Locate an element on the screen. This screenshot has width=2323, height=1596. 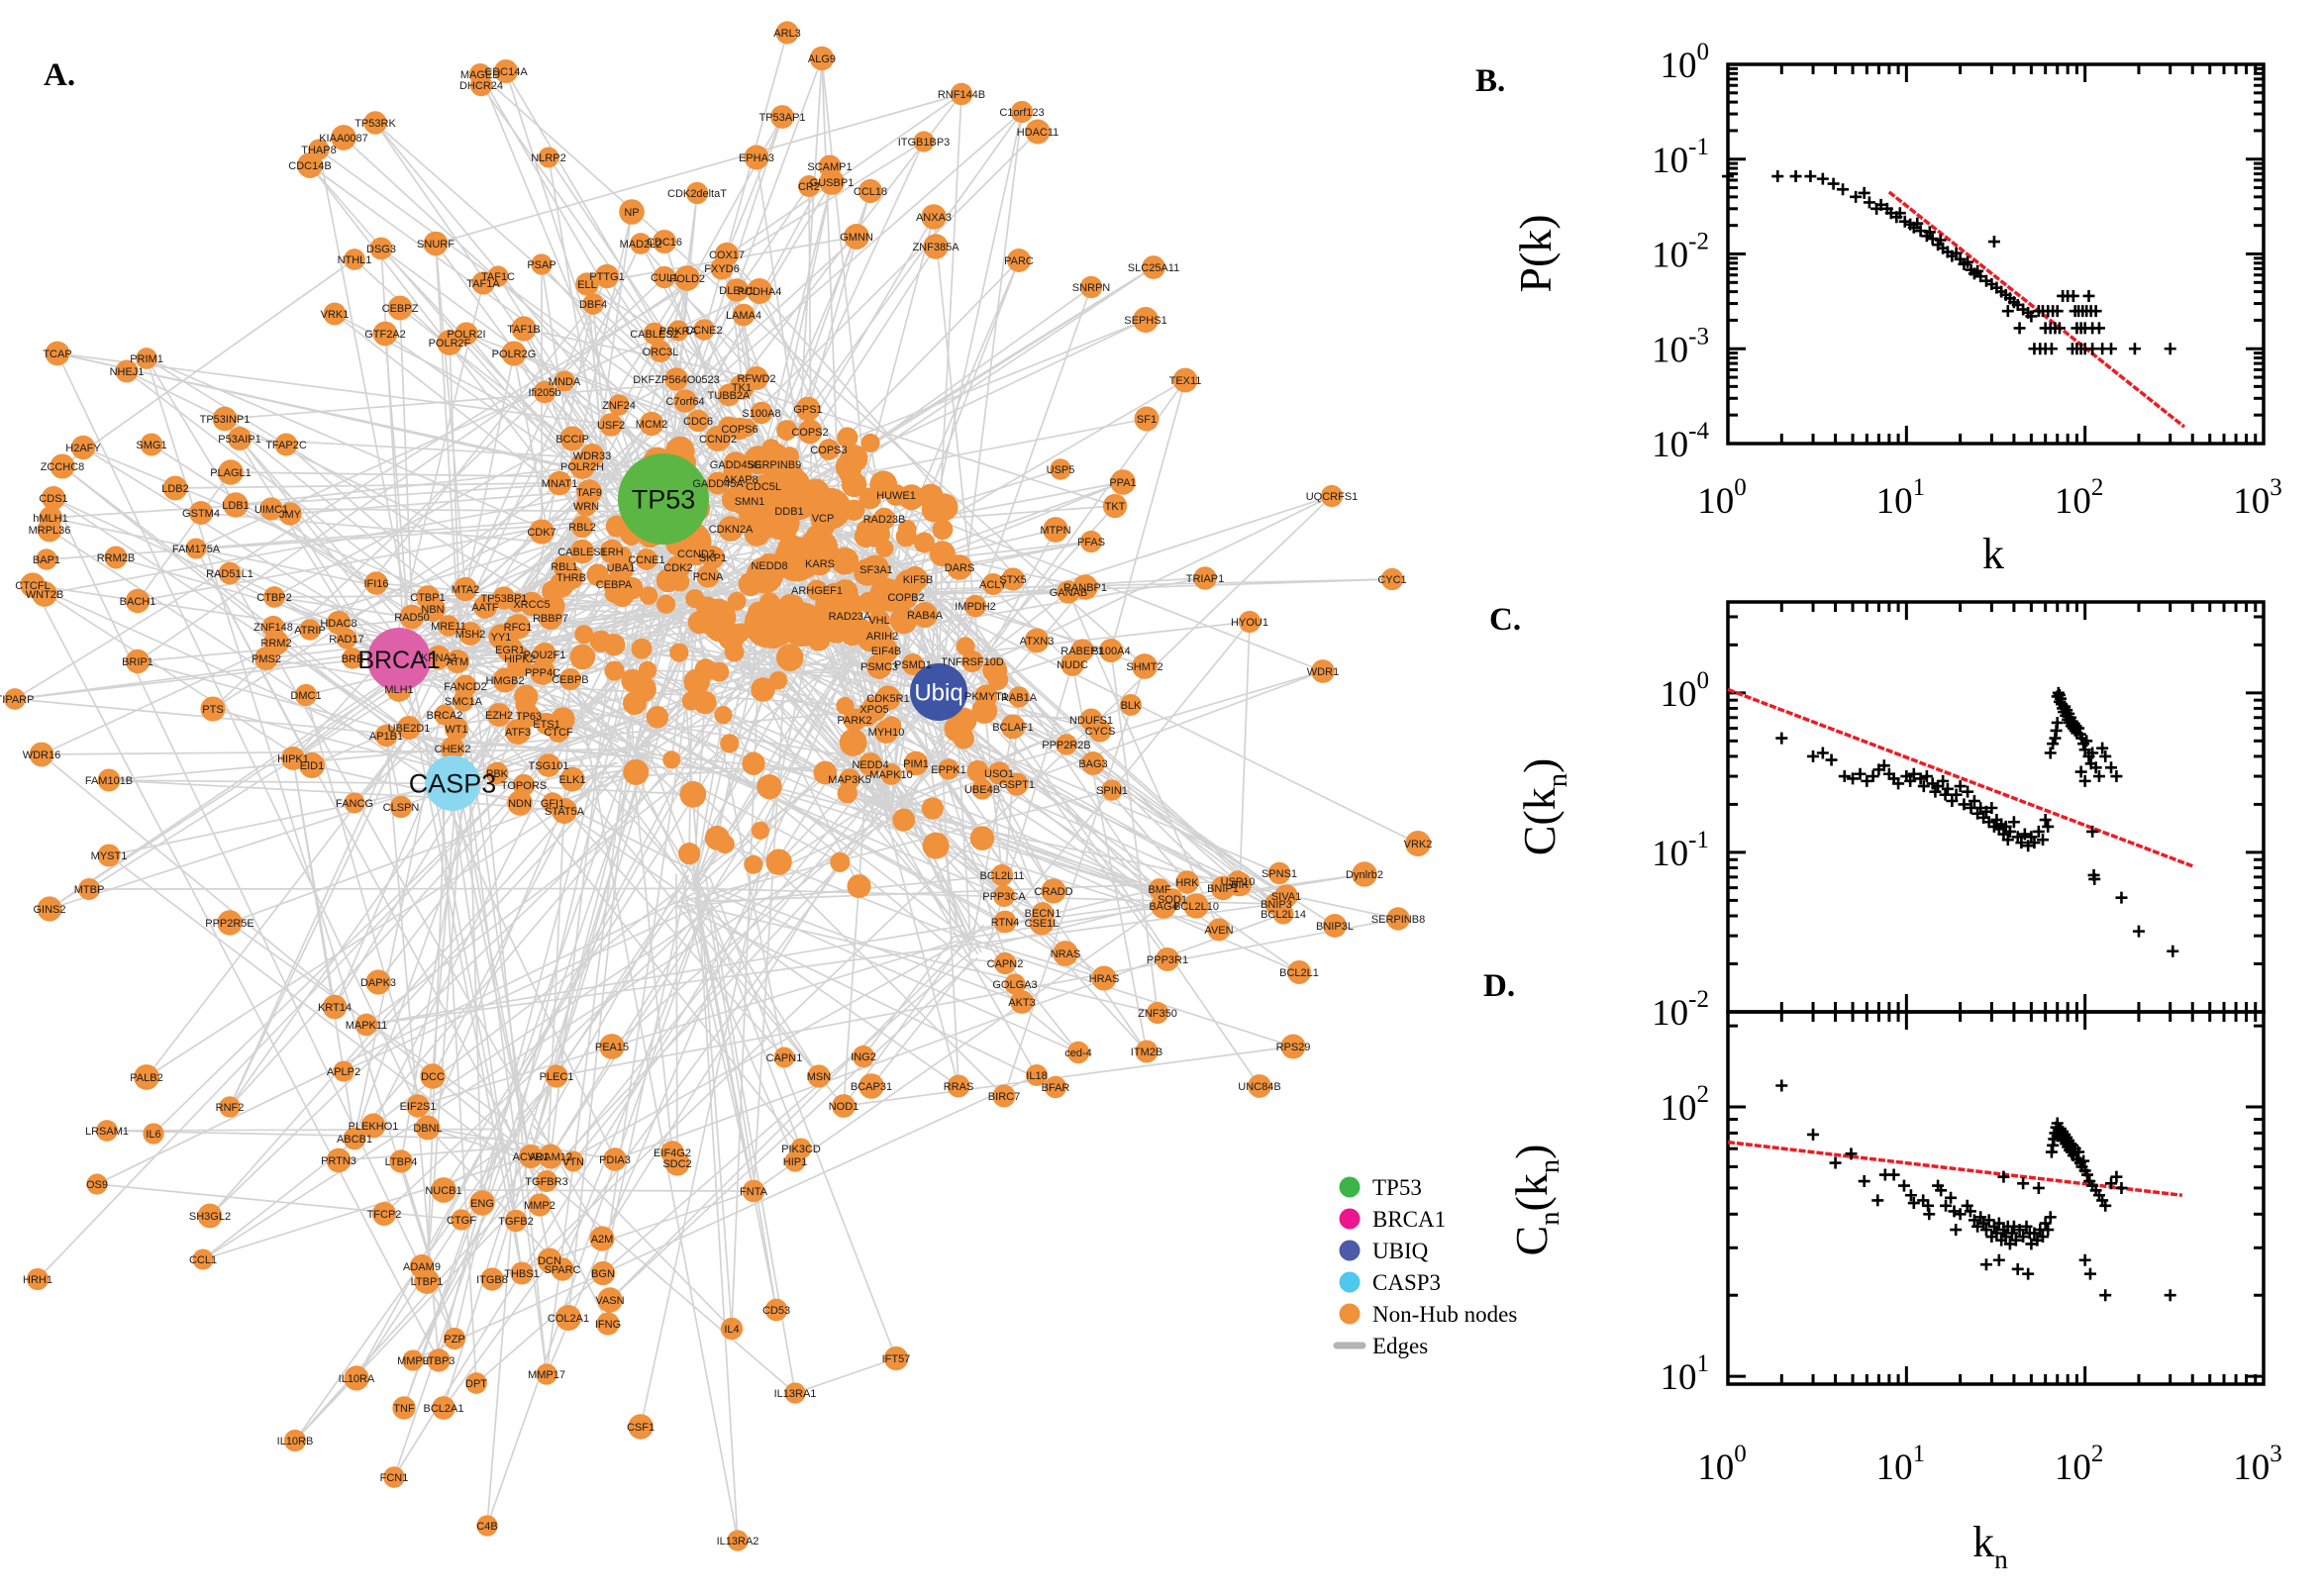
network-node-label: OS9 is located at coordinates (97, 1185).